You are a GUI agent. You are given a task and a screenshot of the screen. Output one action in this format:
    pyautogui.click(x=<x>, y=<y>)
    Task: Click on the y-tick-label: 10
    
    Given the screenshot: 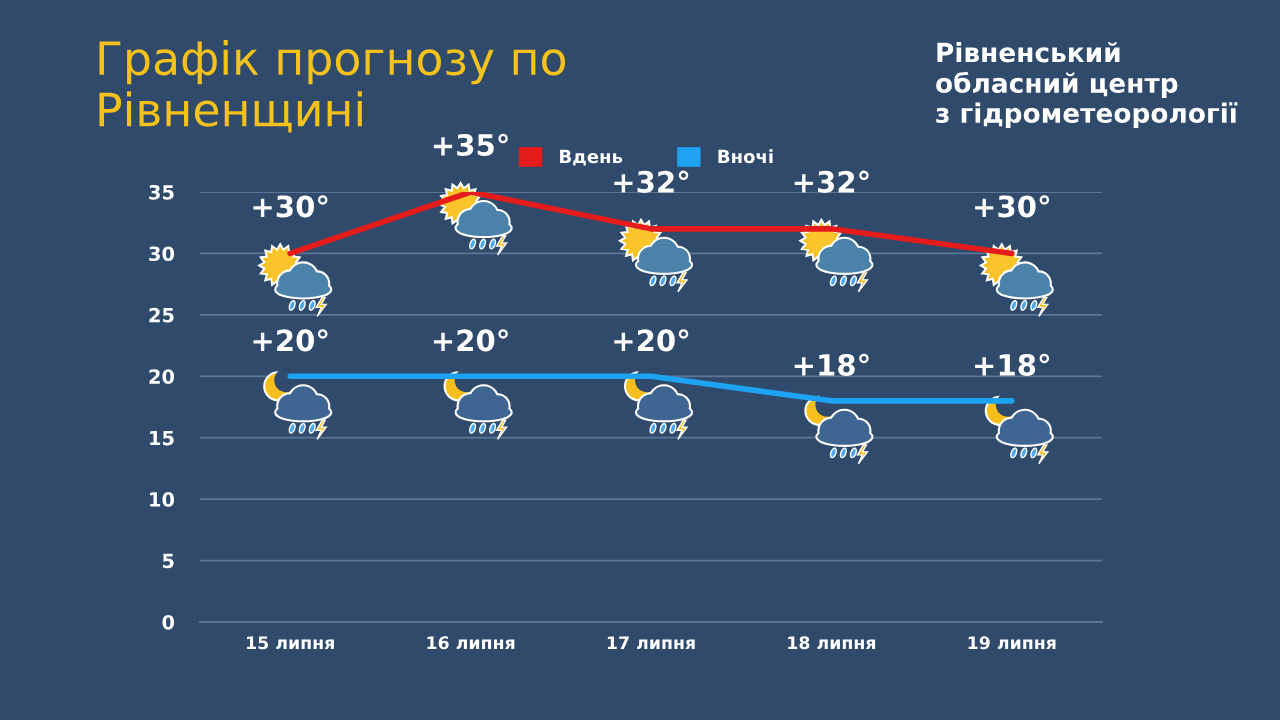 What is the action you would take?
    pyautogui.click(x=162, y=499)
    